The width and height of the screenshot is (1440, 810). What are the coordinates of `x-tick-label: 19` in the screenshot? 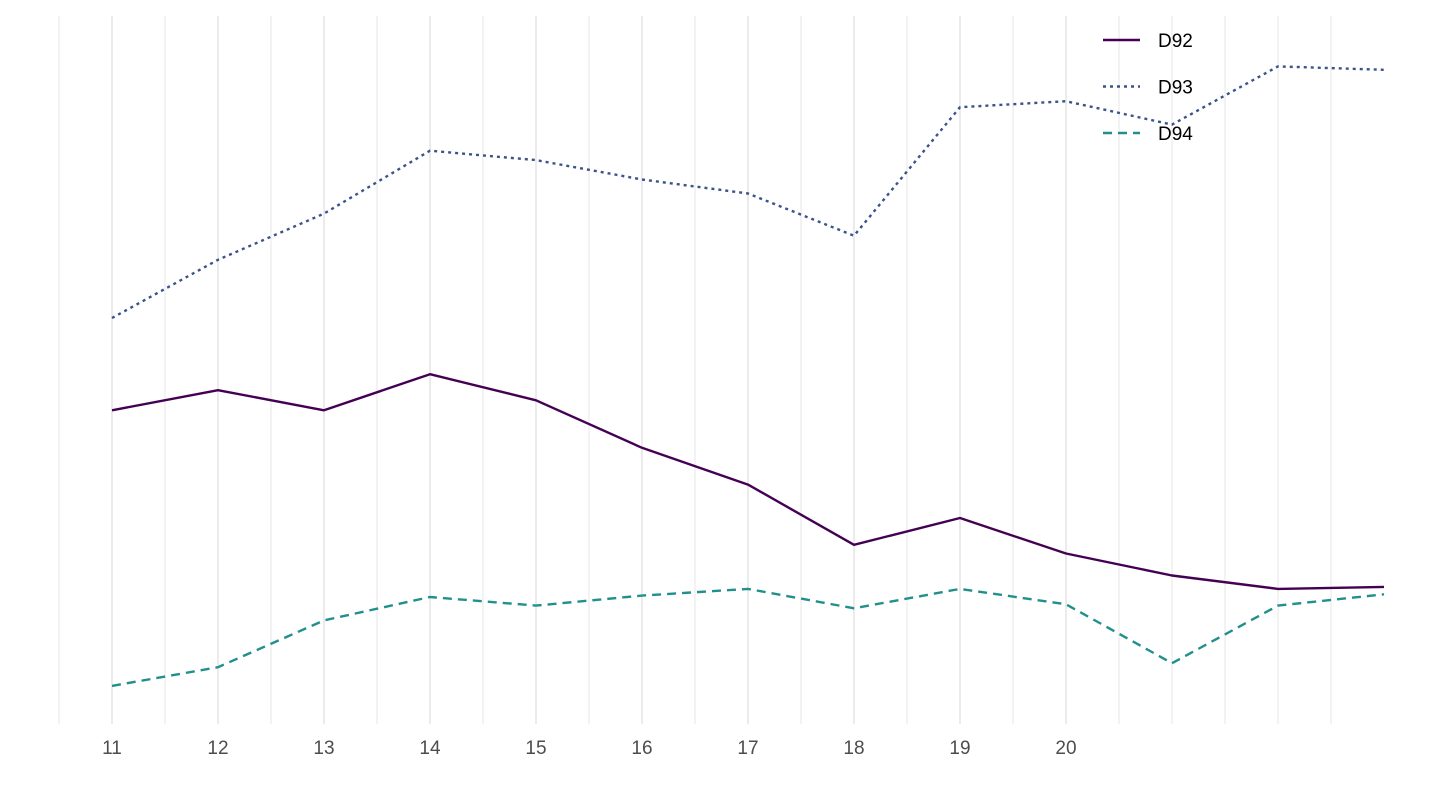 It's located at (959, 748).